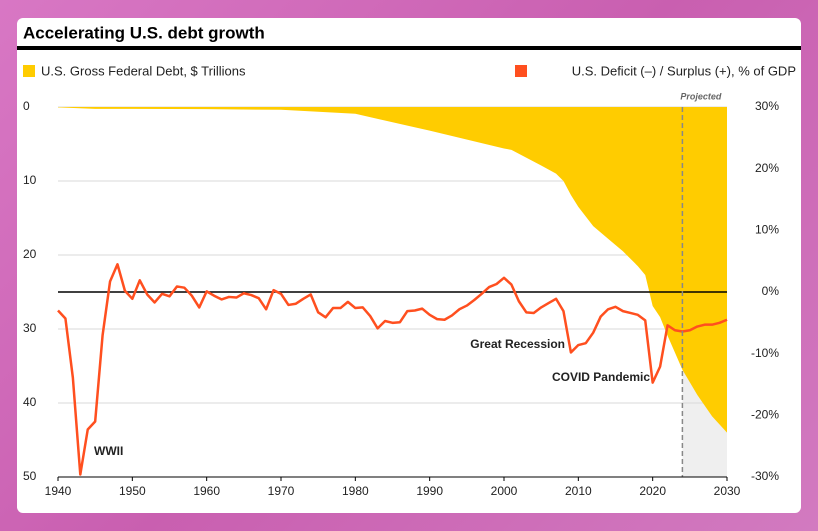  I want to click on annotation: COVID Pandemic, so click(601, 377).